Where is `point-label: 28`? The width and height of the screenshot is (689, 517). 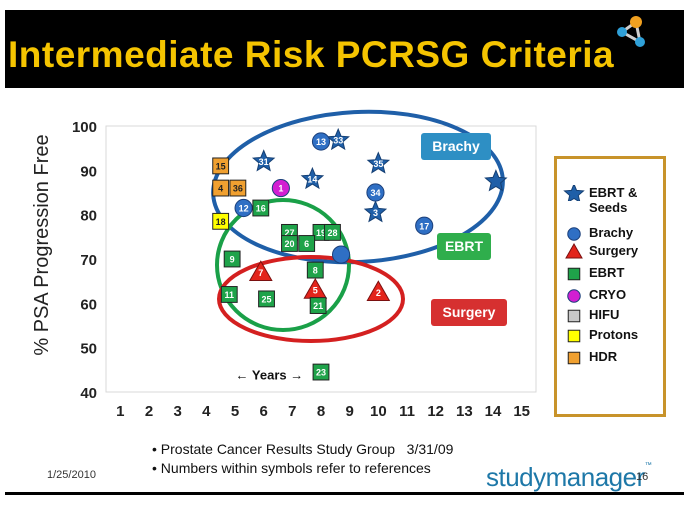
point-label: 28 is located at coordinates (332, 233).